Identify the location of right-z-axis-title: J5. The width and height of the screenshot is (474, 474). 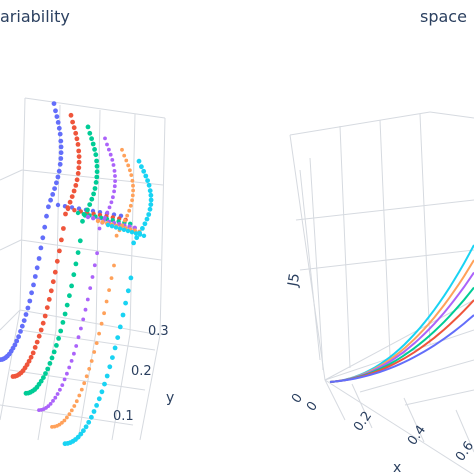
(294, 280).